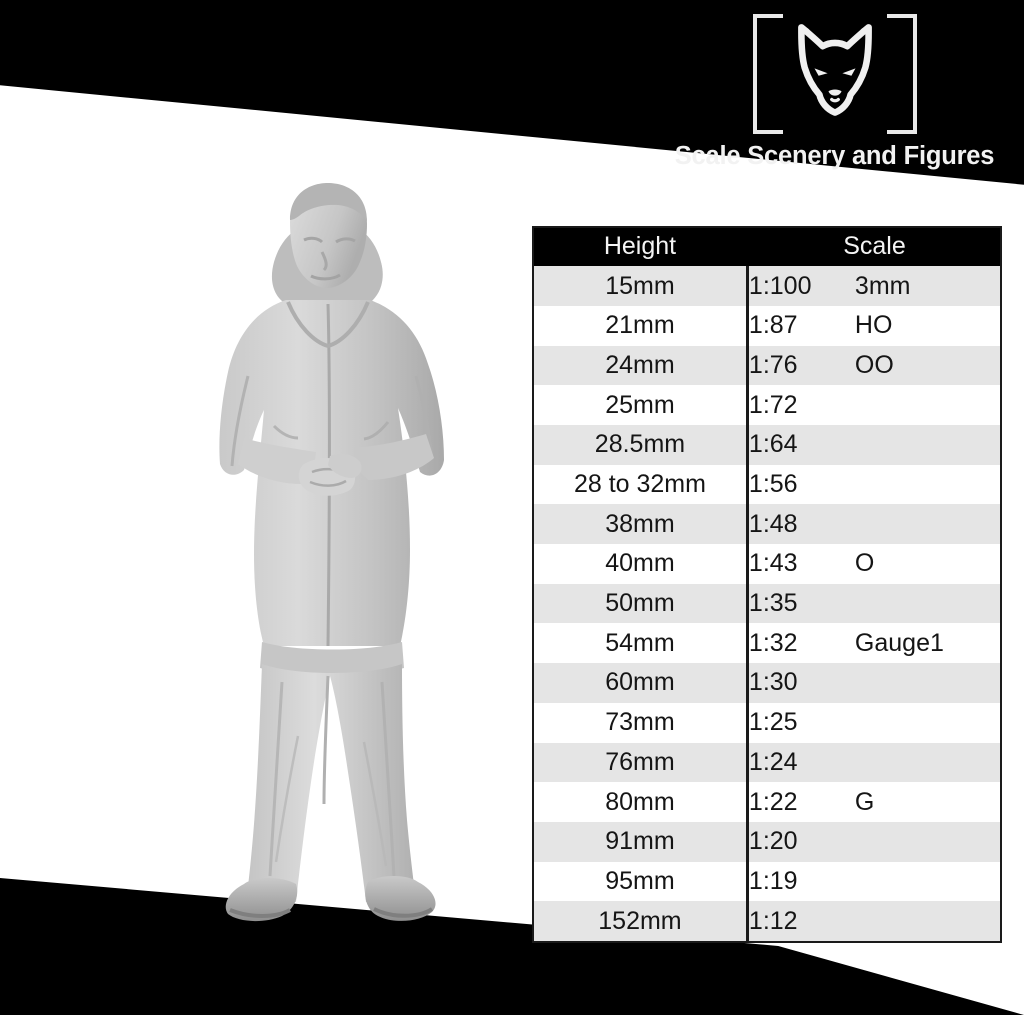  I want to click on scale-ratio: 1:12, so click(773, 920).